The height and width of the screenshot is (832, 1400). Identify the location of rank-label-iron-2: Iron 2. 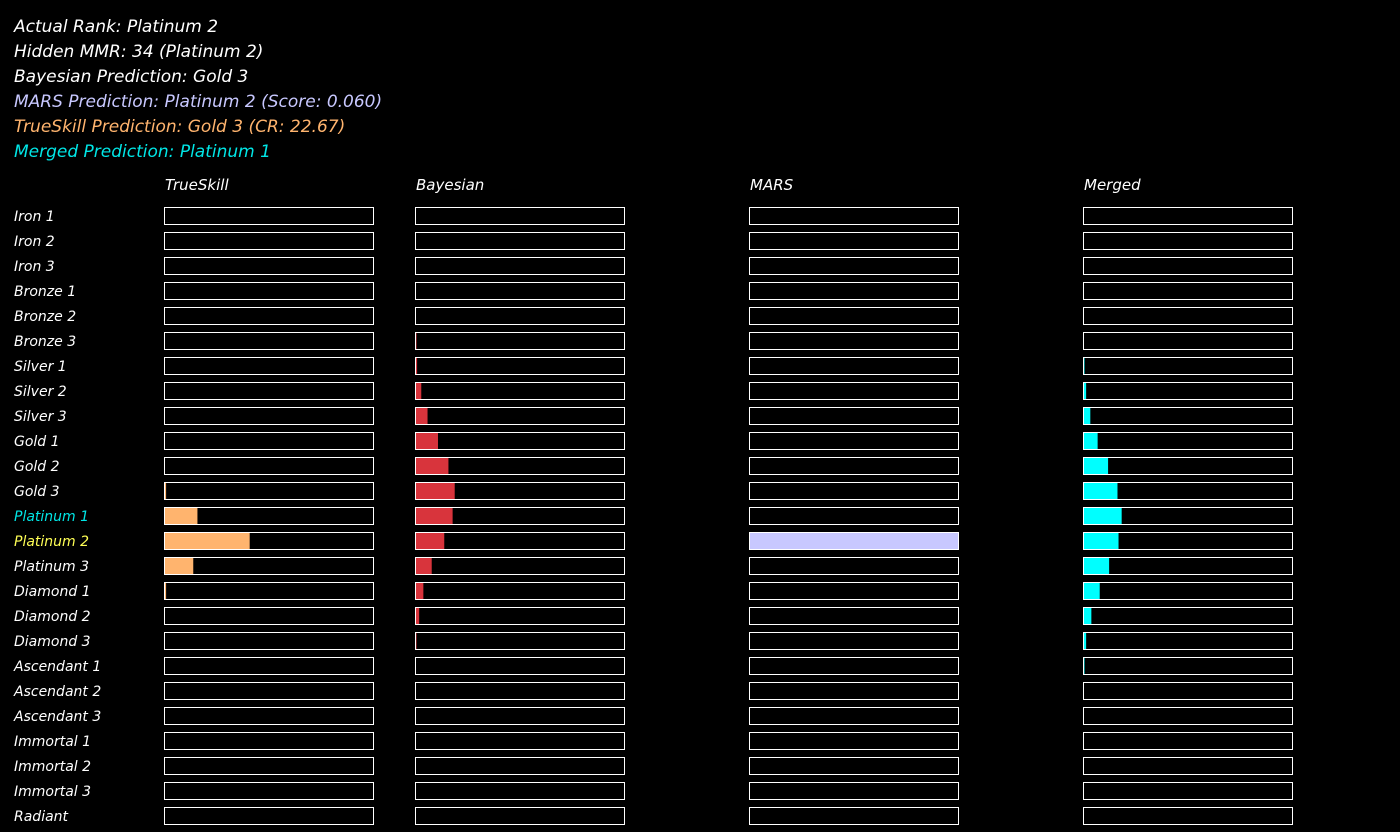
(34, 242).